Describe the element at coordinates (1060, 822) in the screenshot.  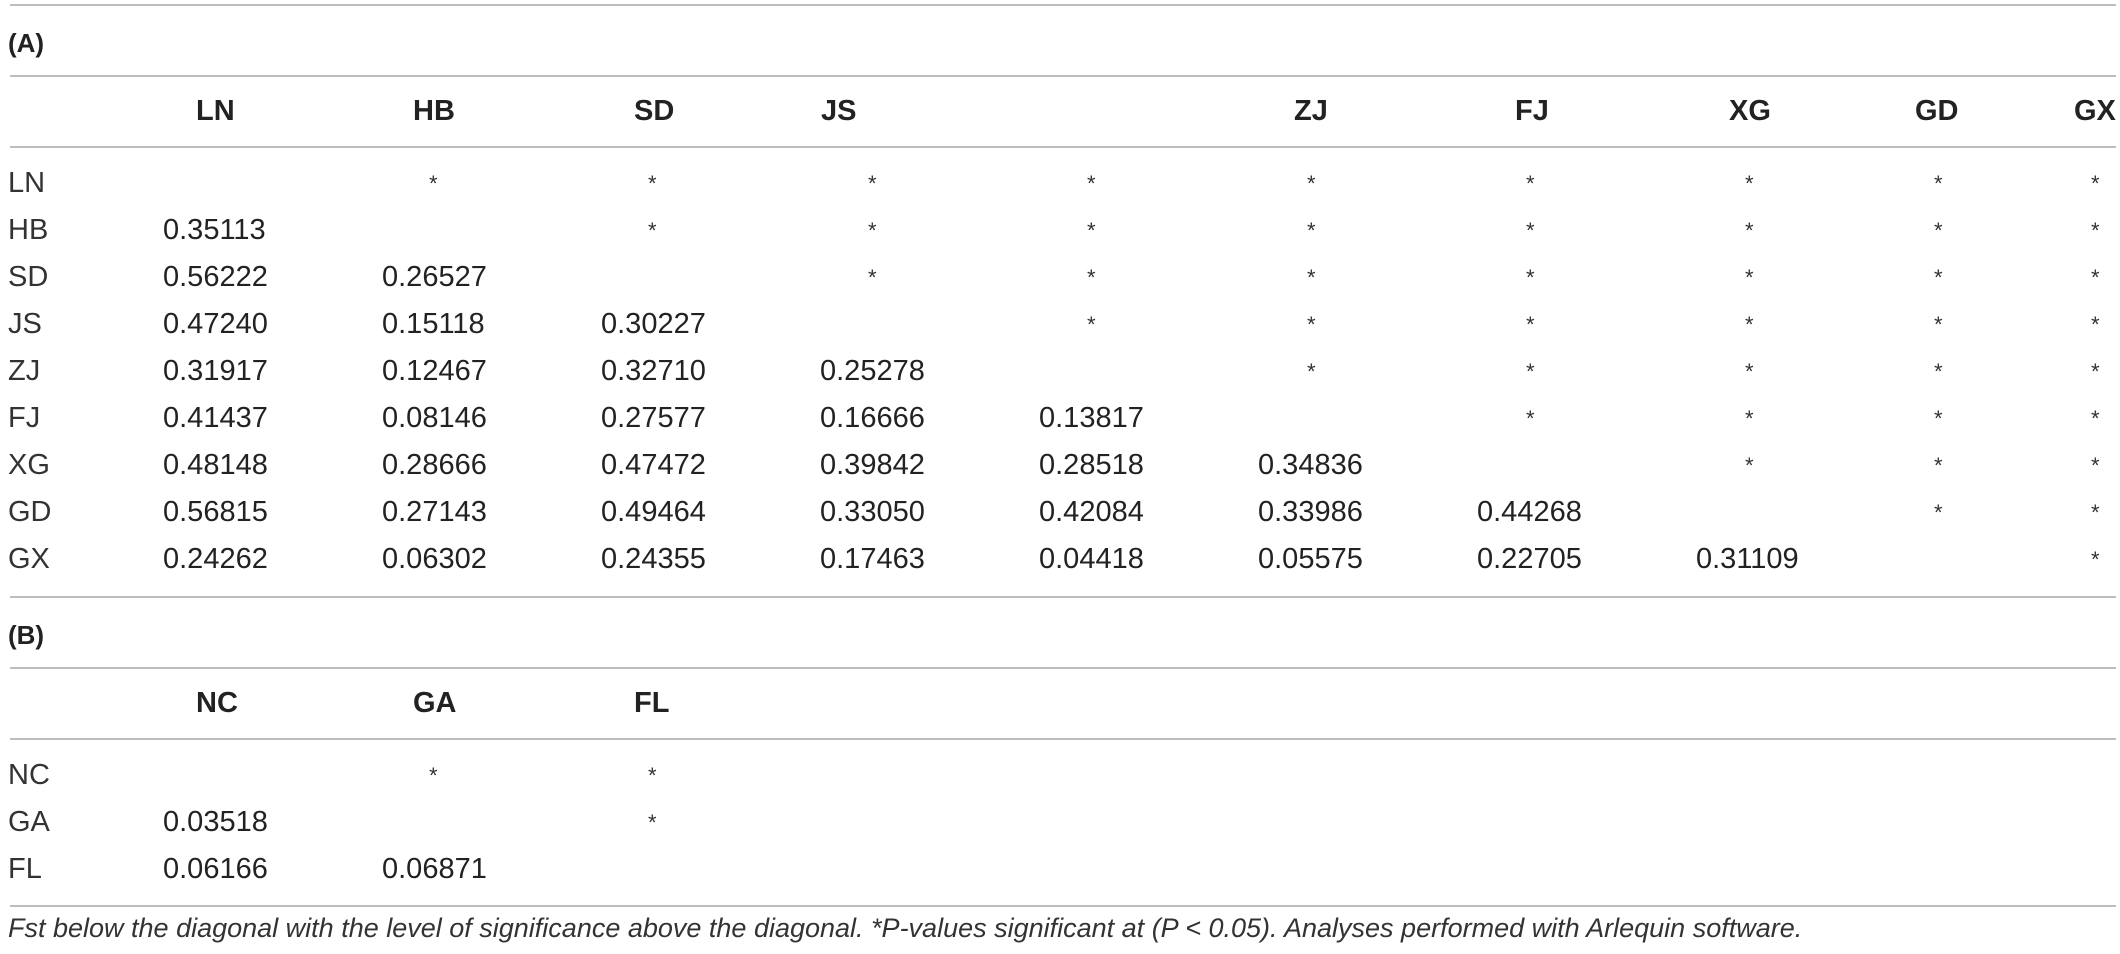
I see `table-row: GA 0.03518 *` at that location.